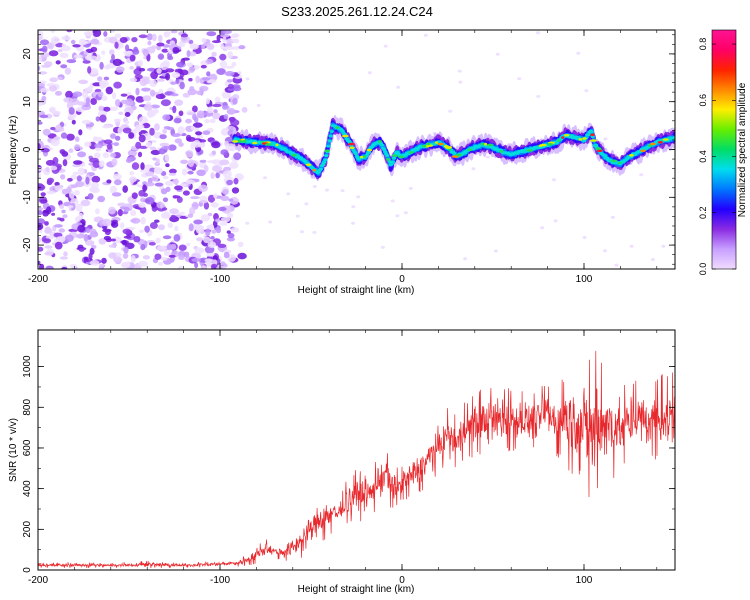 This screenshot has height=600, width=750. I want to click on y-tick-label: 200, so click(27, 529).